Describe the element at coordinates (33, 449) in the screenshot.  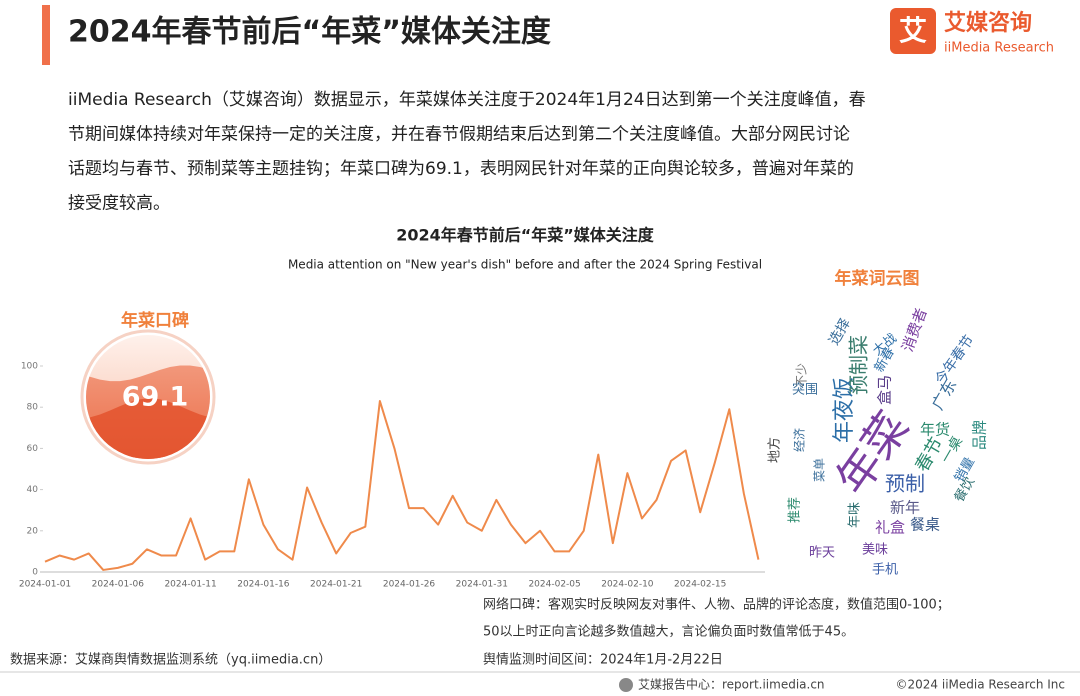
I see `y-tick-label: 60` at that location.